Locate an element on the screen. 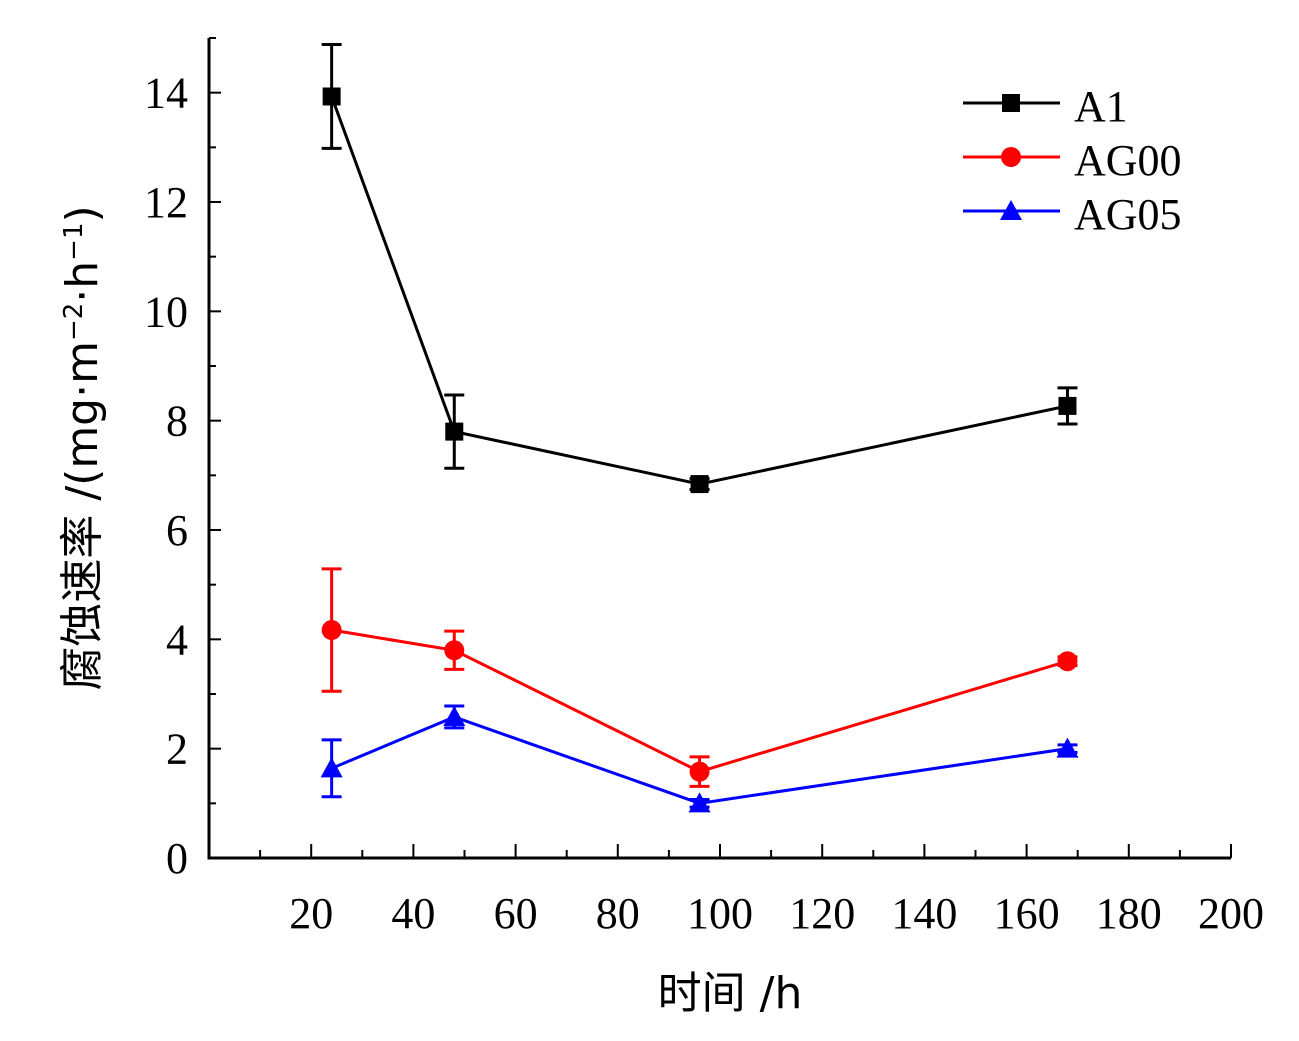 This screenshot has height=1041, width=1299. y-axis-title-sup1: −2 is located at coordinates (74, 322).